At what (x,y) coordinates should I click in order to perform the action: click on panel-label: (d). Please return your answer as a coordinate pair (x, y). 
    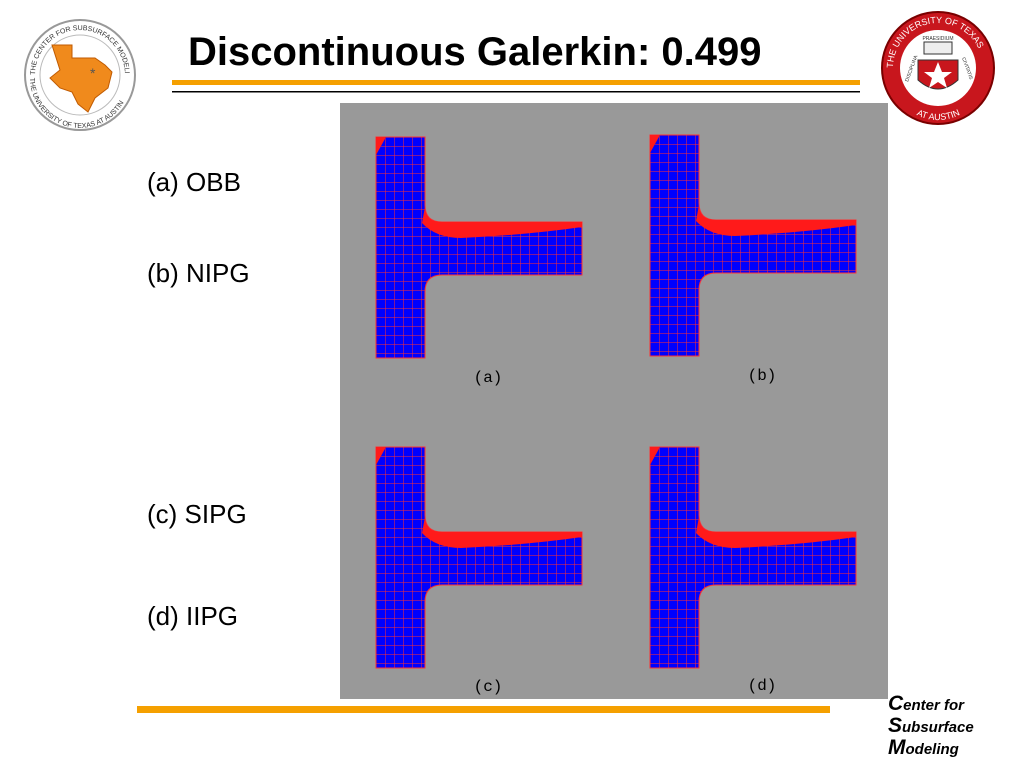
    Looking at the image, I should click on (762, 686).